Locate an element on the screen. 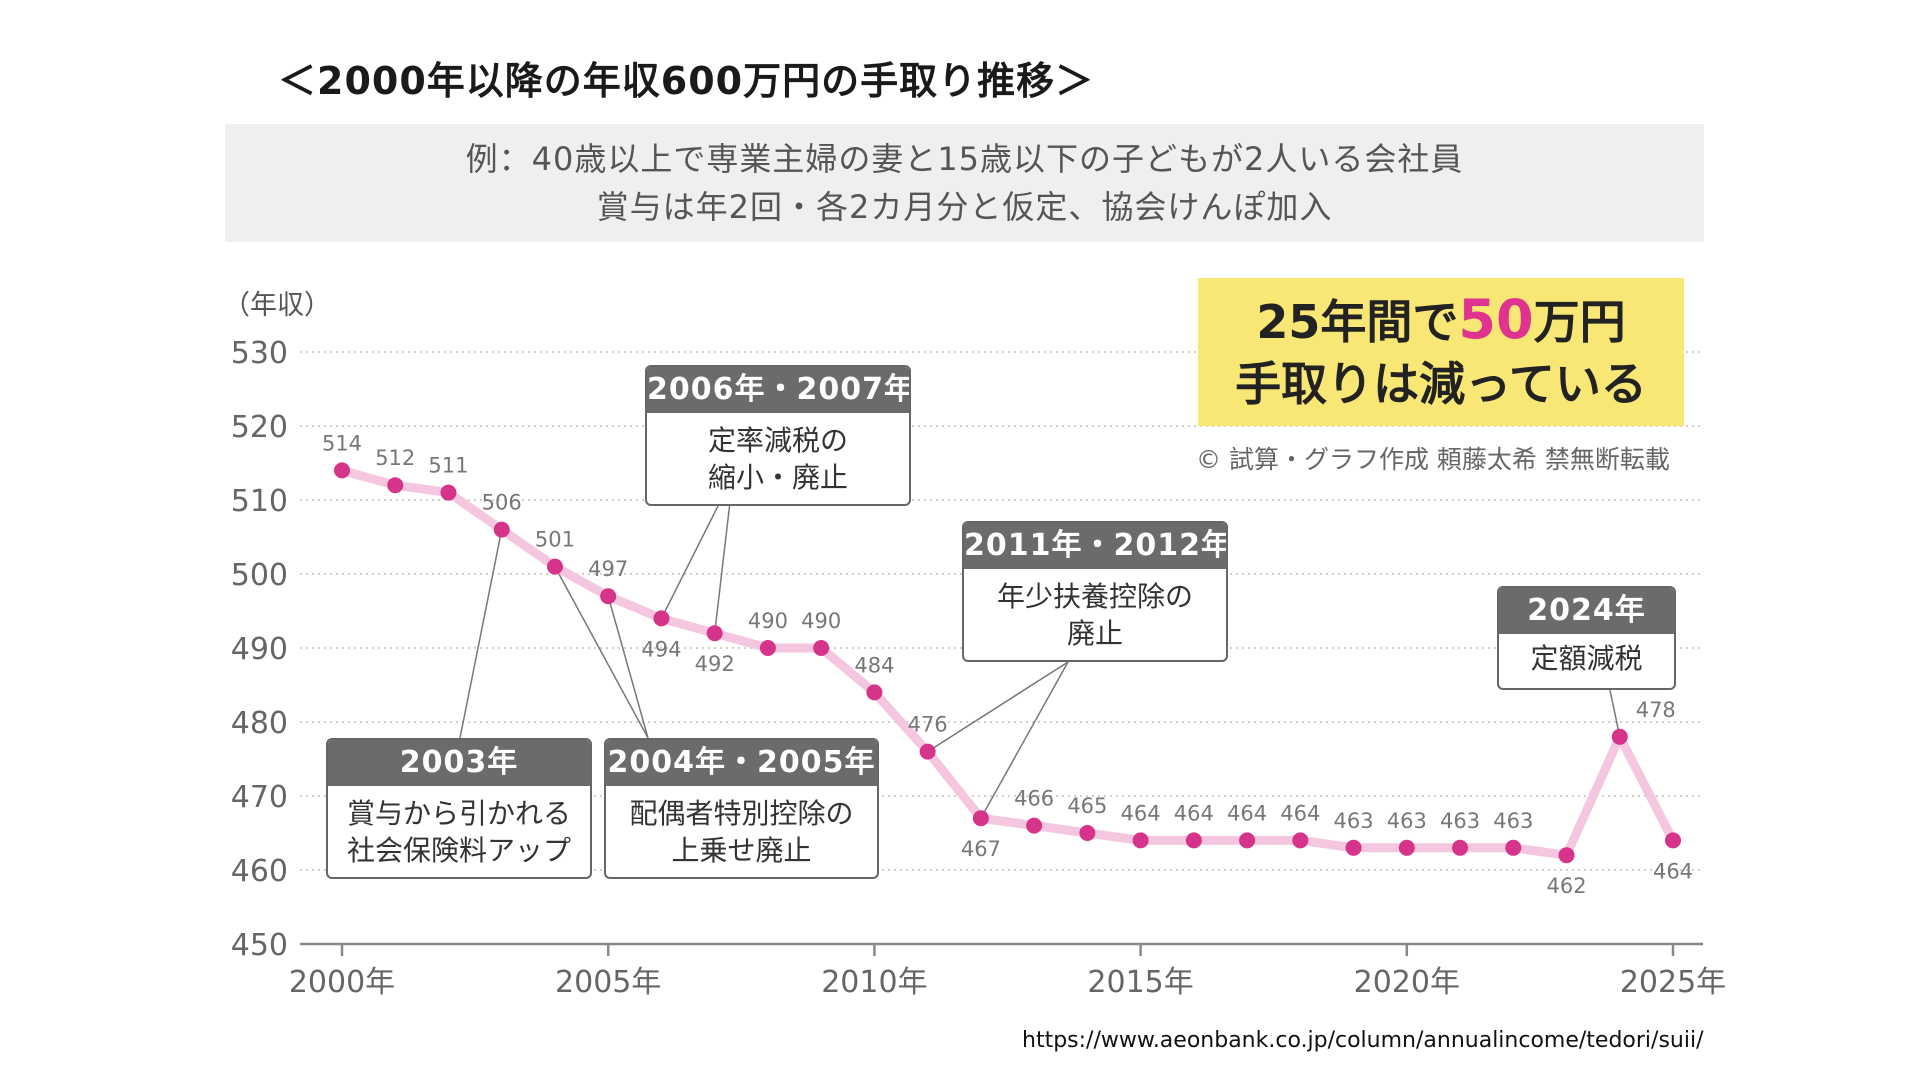 Image resolution: width=1920 pixels, height=1080 pixels. y-axis-label: （年収） is located at coordinates (277, 305).